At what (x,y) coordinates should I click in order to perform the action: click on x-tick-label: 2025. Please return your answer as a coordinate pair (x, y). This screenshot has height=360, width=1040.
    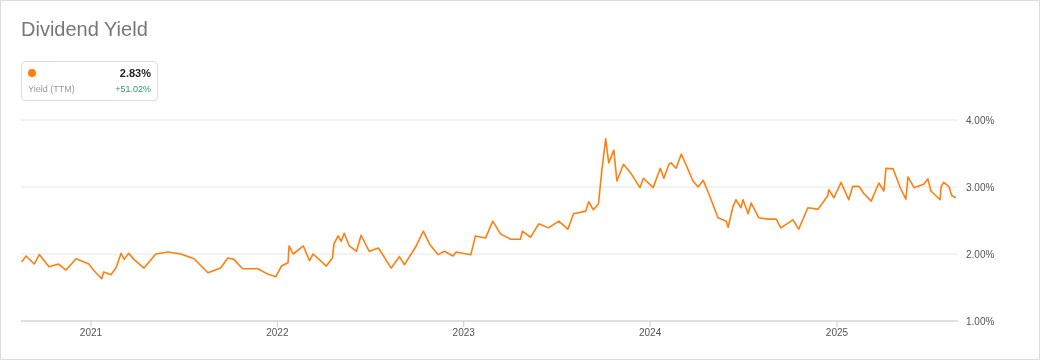
    Looking at the image, I should click on (837, 333).